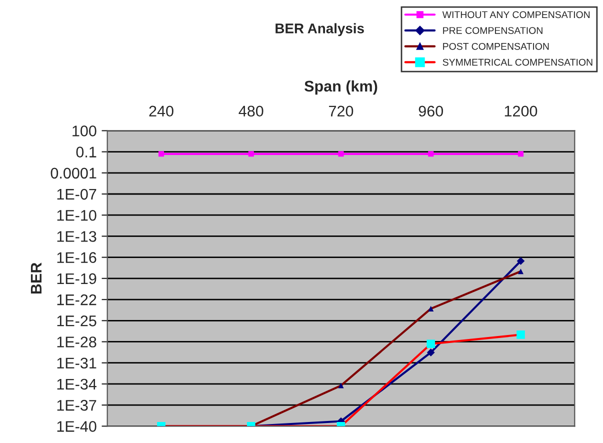  Describe the element at coordinates (76, 300) in the screenshot. I see `y-tick-label: 1E-22` at that location.